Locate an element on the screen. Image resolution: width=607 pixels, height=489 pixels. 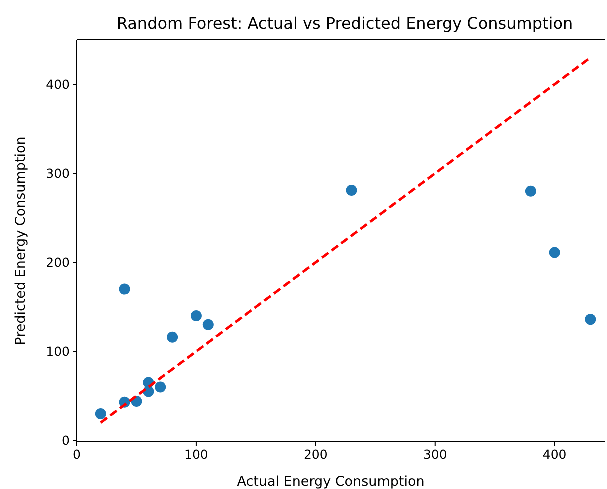
x-tick-label: 300 is located at coordinates (435, 454).